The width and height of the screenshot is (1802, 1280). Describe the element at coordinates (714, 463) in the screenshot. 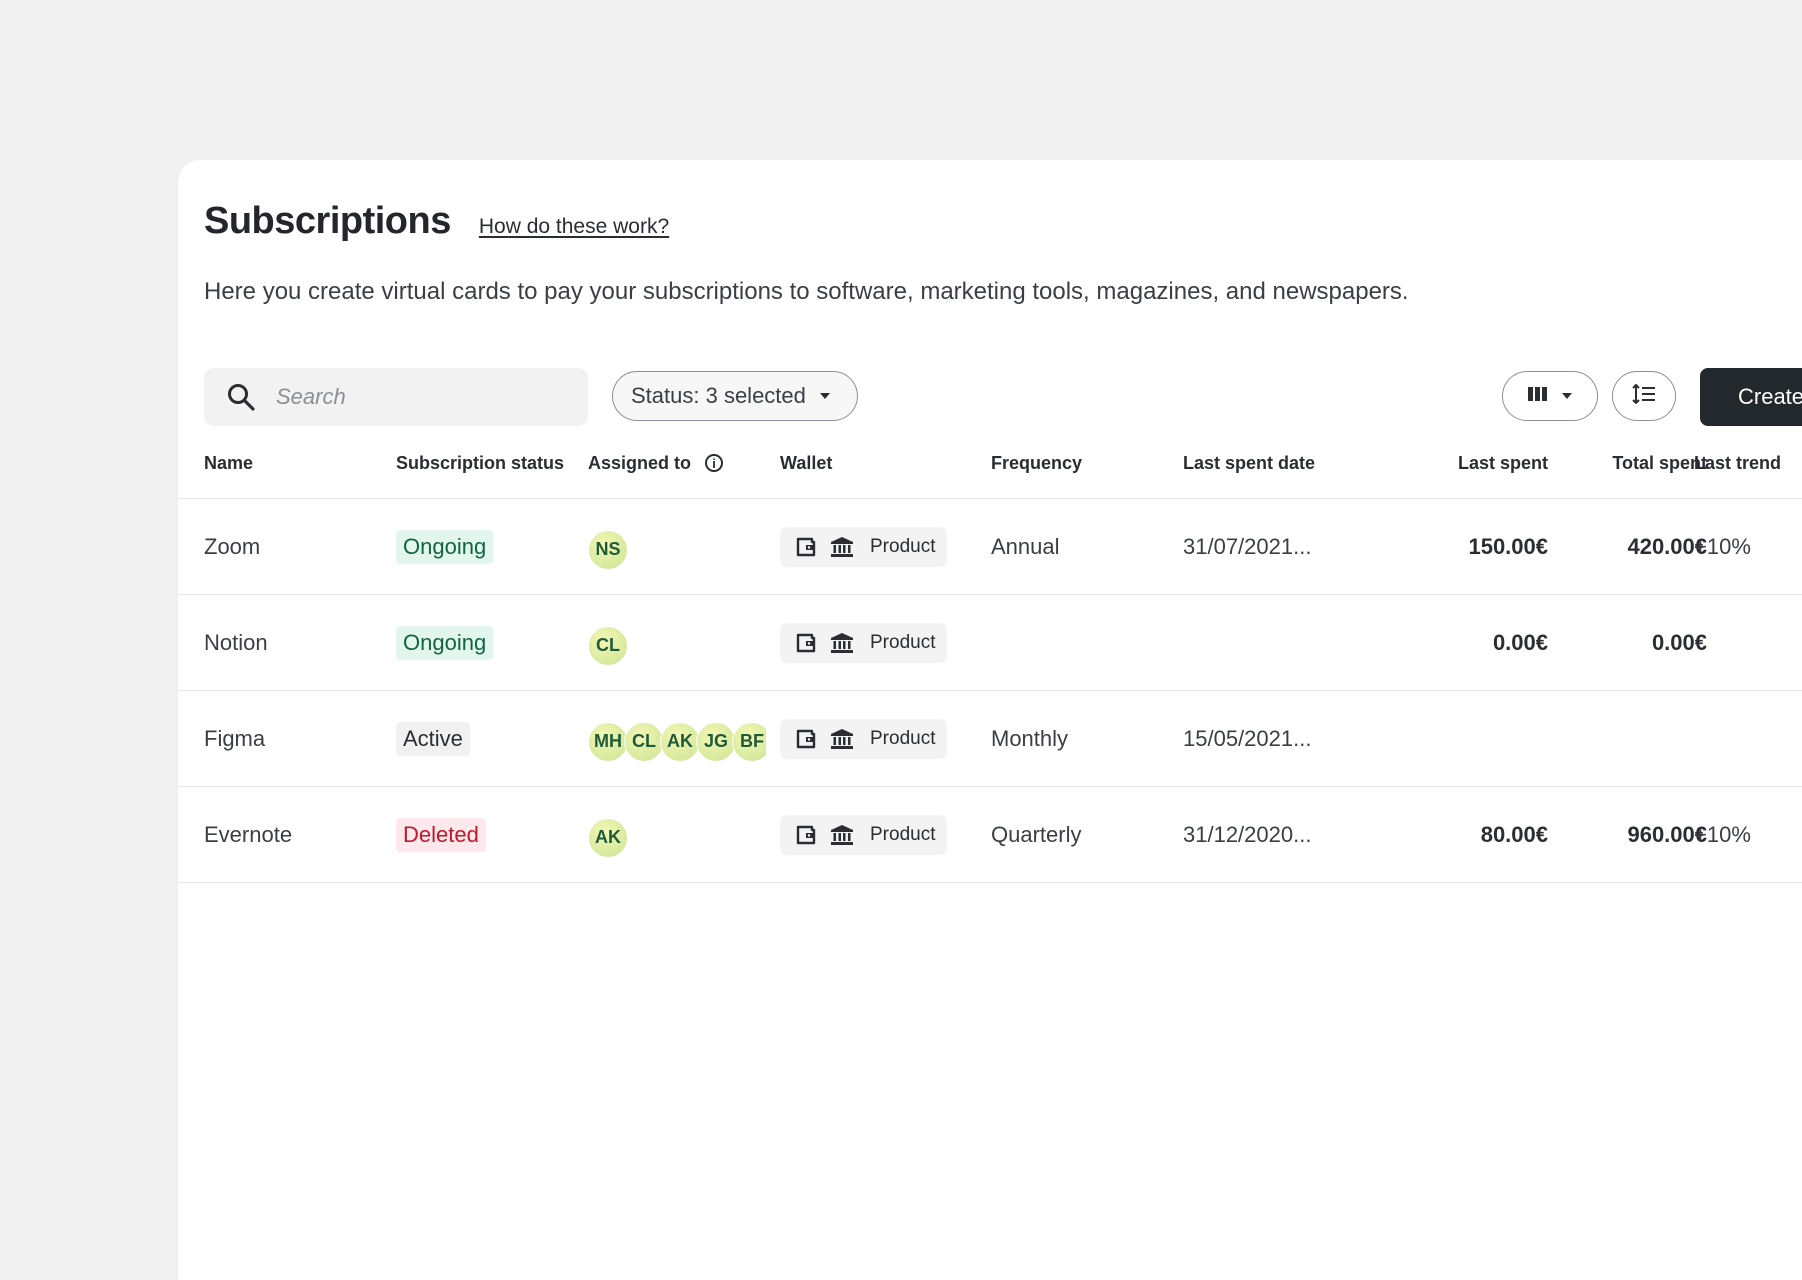

I see `info-icon: i` at that location.